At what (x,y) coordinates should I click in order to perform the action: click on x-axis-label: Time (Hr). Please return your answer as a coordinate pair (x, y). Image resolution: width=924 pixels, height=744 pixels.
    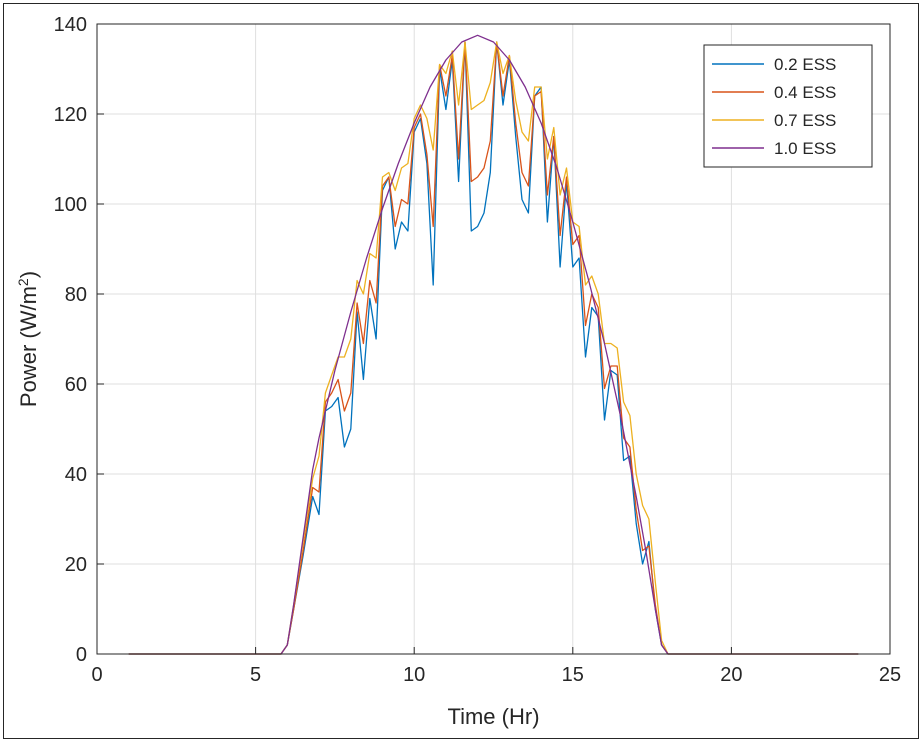
    Looking at the image, I should click on (493, 716).